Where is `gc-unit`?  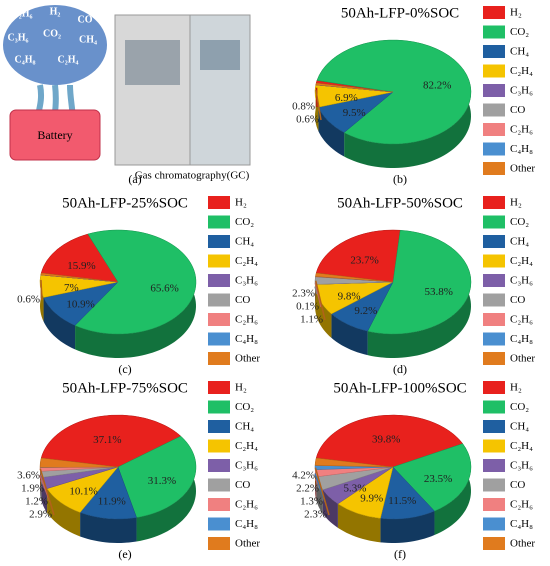 gc-unit is located at coordinates (155, 90).